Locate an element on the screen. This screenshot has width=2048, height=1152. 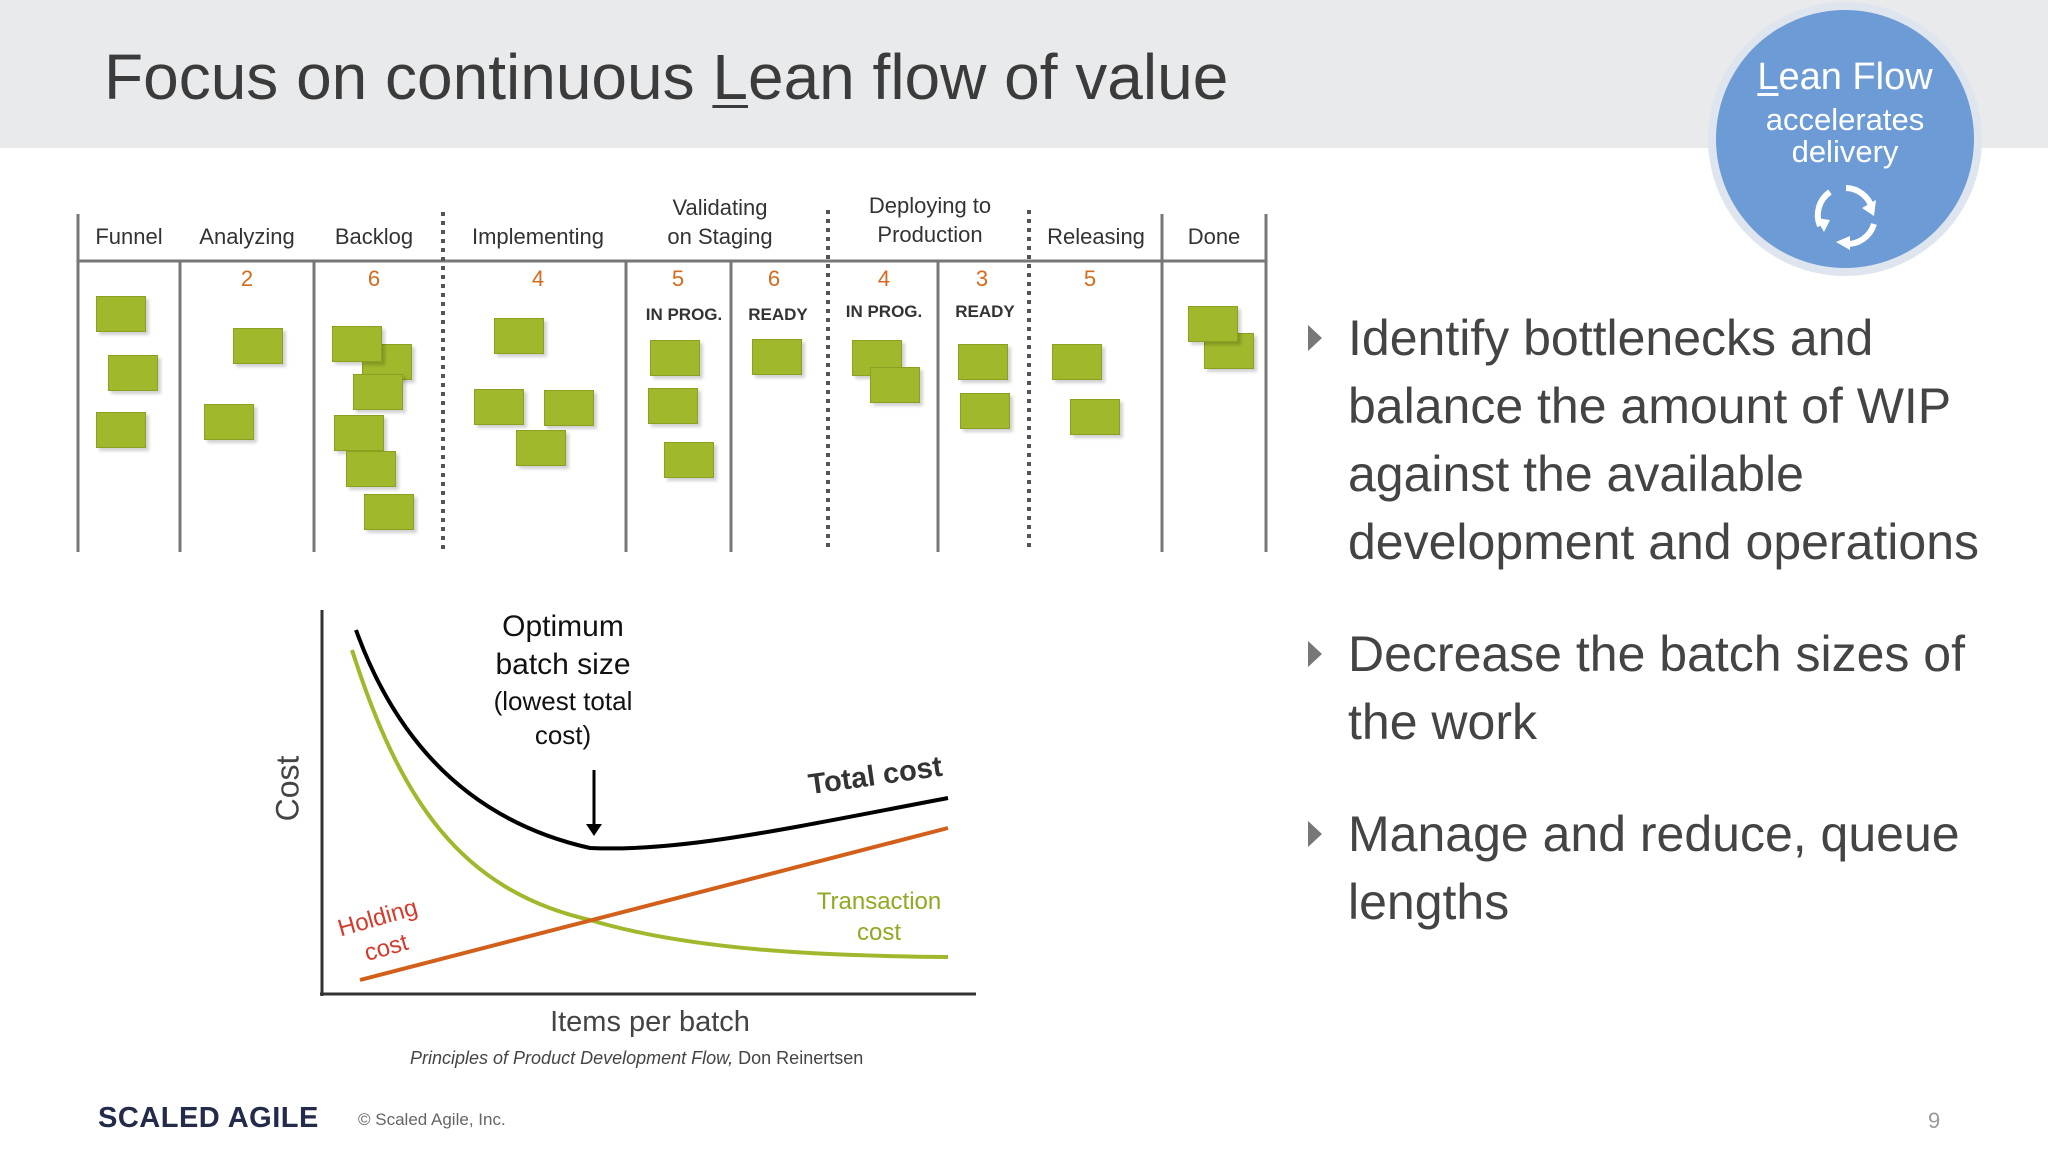
page-number: 9 is located at coordinates (1934, 1120).